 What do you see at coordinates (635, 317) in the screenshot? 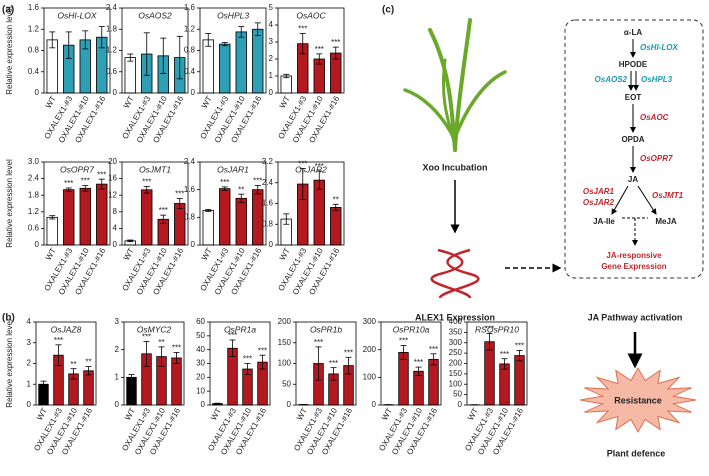
I see `activation-label: JA Pathway activation` at bounding box center [635, 317].